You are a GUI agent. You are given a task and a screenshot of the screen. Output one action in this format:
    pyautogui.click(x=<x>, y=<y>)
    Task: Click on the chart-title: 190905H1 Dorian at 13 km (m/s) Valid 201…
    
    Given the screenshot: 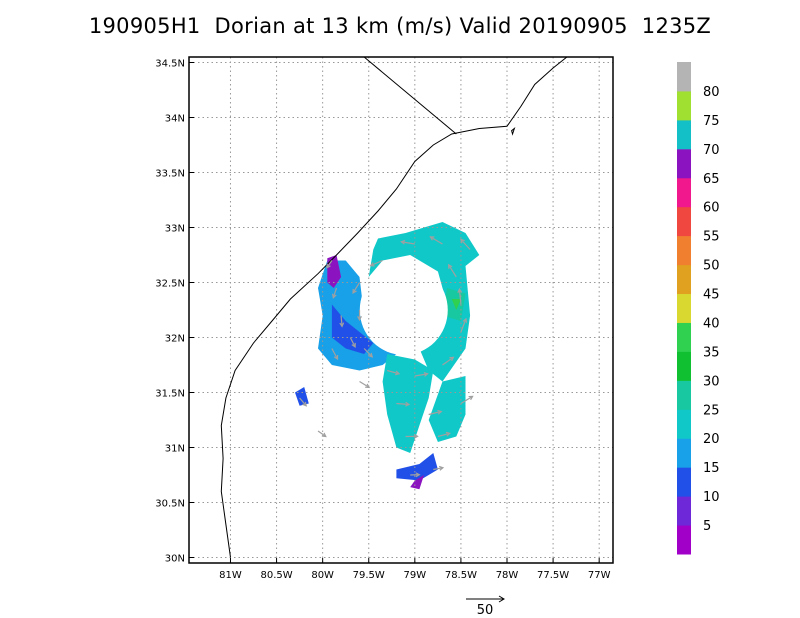 What is the action you would take?
    pyautogui.click(x=400, y=26)
    